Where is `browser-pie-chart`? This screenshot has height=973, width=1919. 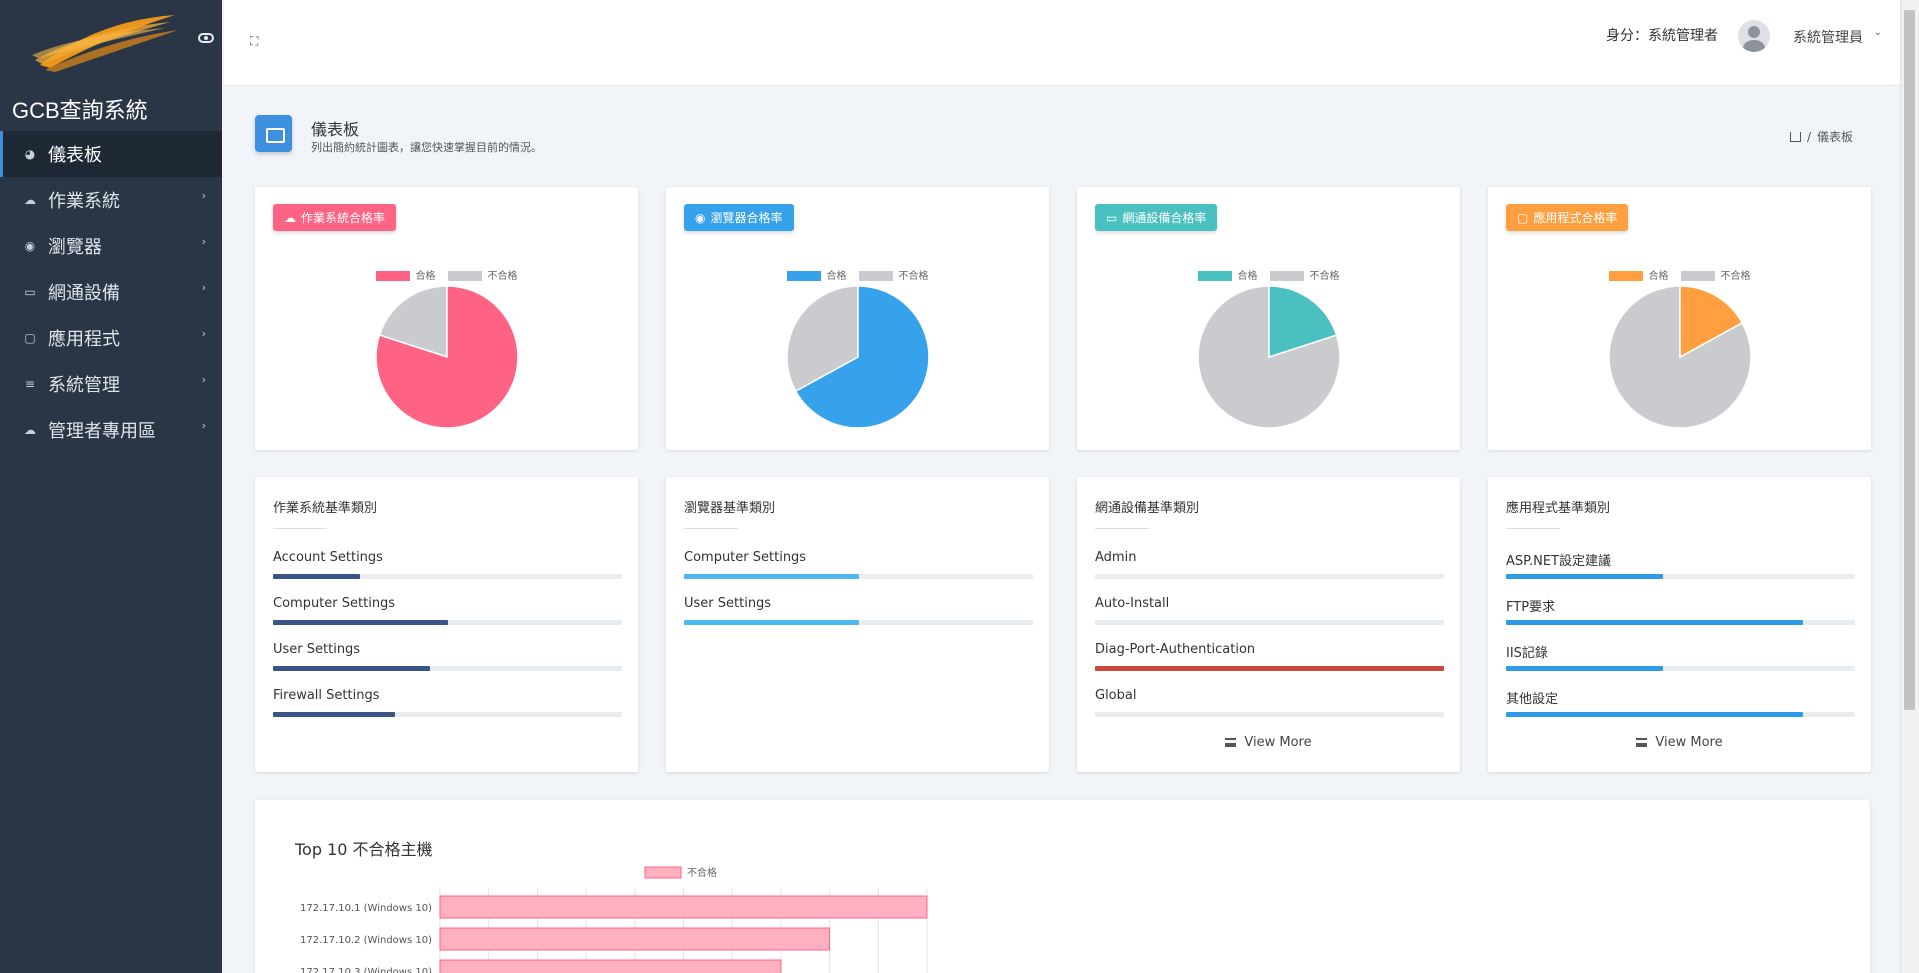 browser-pie-chart is located at coordinates (858, 357).